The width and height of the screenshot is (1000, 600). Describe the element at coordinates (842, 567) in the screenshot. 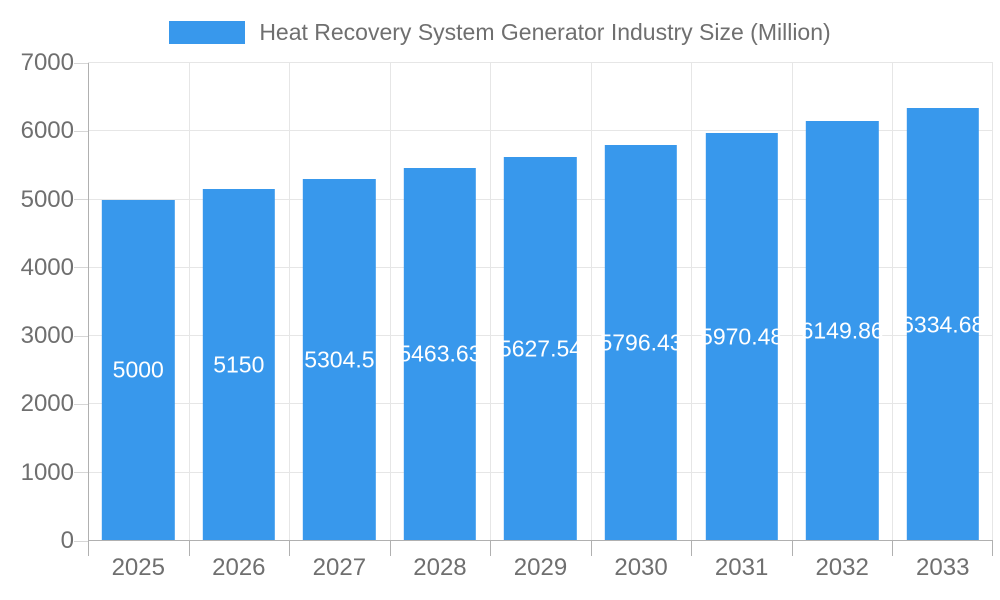

I see `x-tick-label-2032: 2032` at that location.